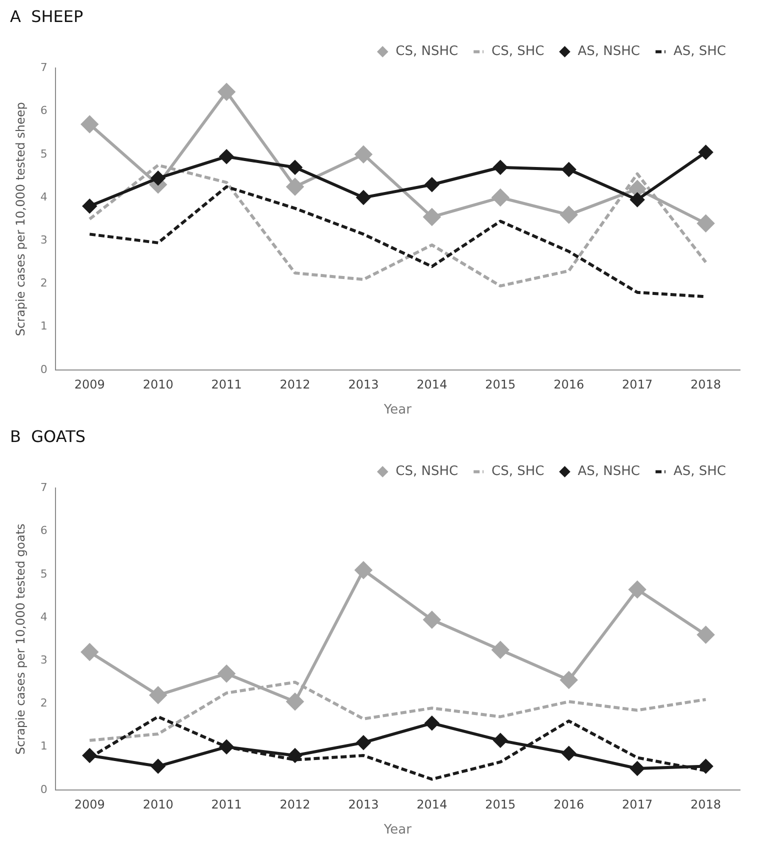 This screenshot has width=760, height=850. Describe the element at coordinates (47, 16) in the screenshot. I see `chart-title: A SHEEP` at that location.